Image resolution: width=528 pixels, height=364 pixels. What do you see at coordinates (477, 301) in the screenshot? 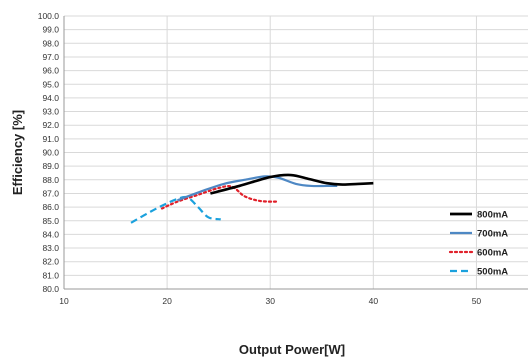
I see `x-tick-label: 50` at bounding box center [477, 301].